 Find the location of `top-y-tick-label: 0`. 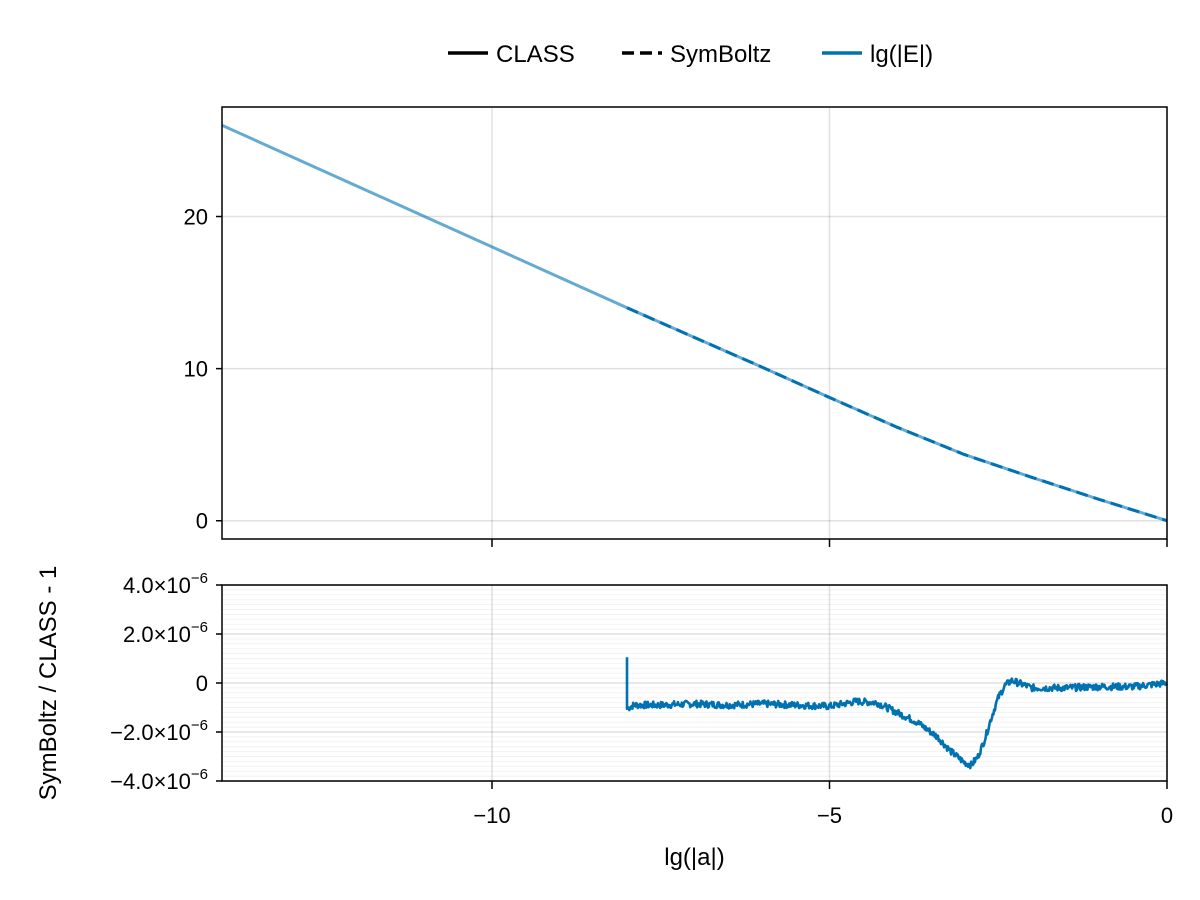

top-y-tick-label: 0 is located at coordinates (202, 521).